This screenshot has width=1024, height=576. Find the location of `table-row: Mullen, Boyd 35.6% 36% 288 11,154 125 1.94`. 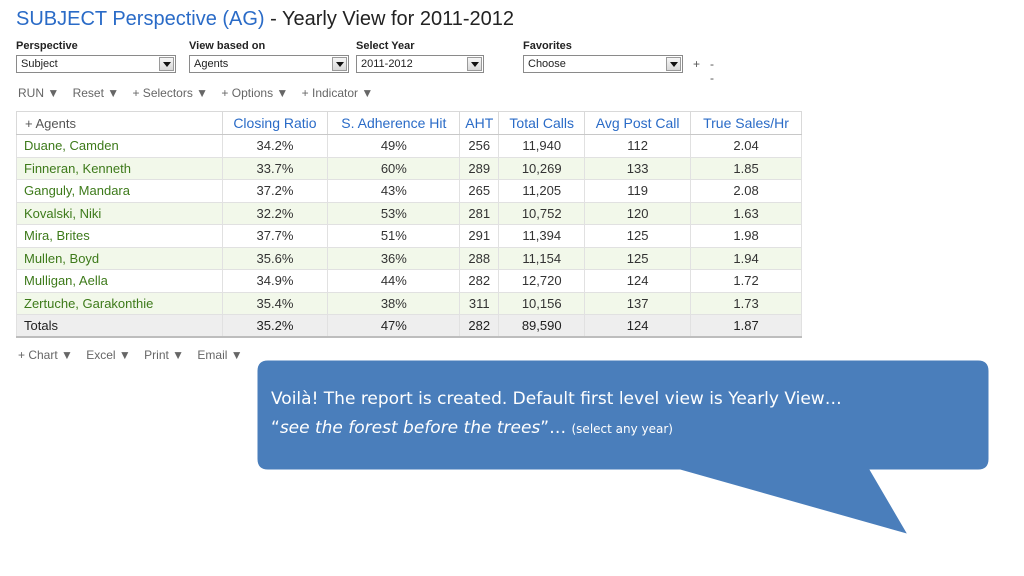

table-row: Mullen, Boyd 35.6% 36% 288 11,154 125 1.94 is located at coordinates (409, 258).